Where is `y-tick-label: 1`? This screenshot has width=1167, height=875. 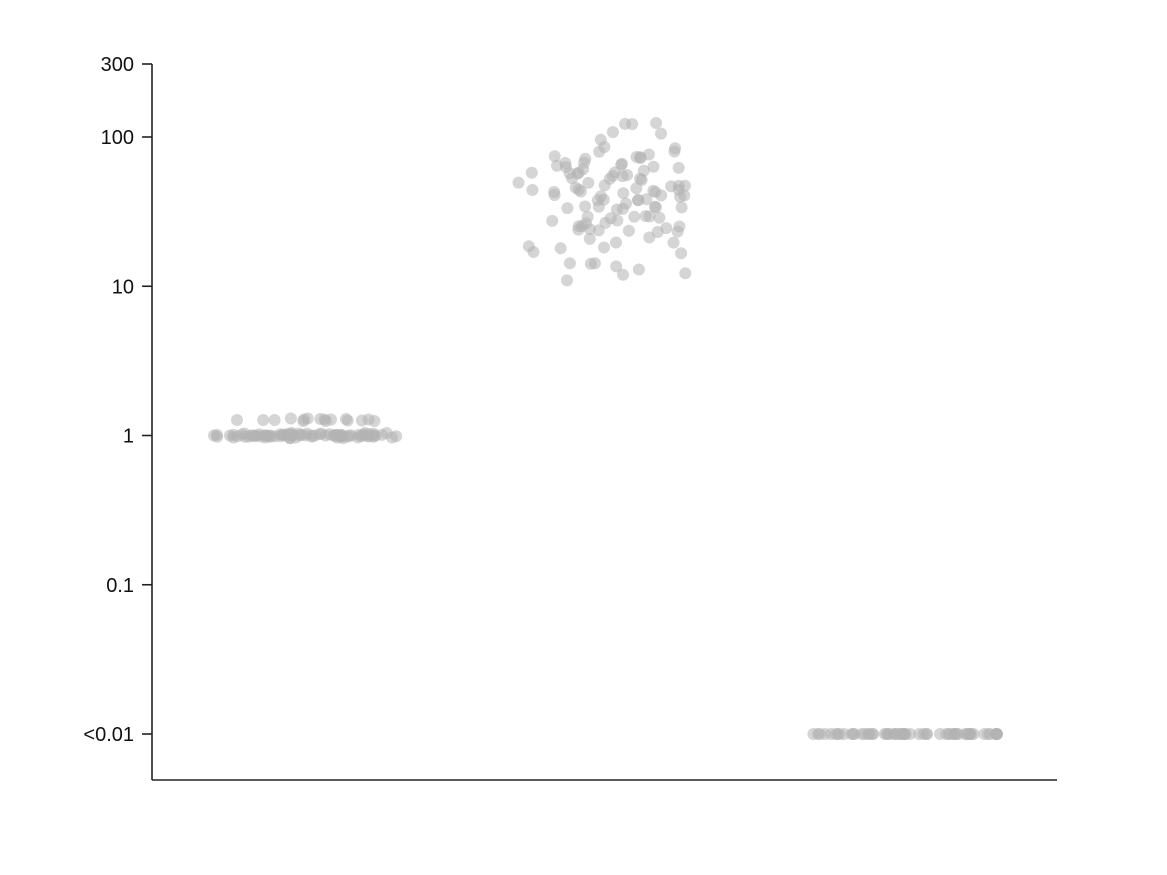
y-tick-label: 1 is located at coordinates (128, 437).